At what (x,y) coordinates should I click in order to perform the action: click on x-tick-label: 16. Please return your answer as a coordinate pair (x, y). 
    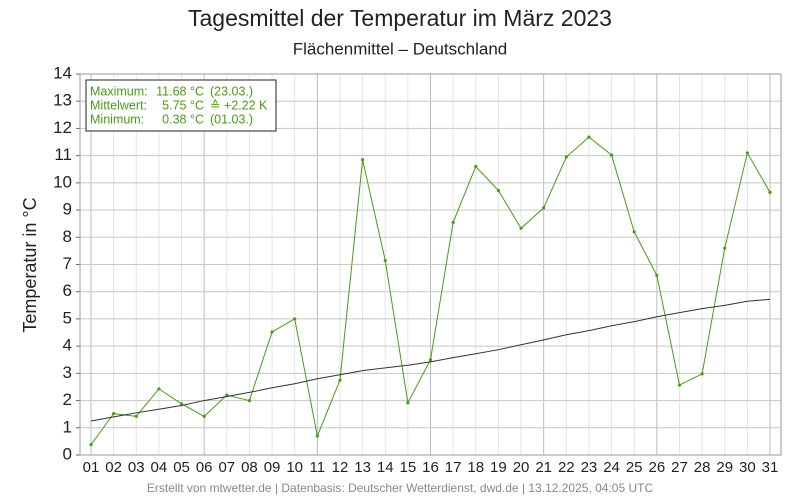
    Looking at the image, I should click on (430, 467).